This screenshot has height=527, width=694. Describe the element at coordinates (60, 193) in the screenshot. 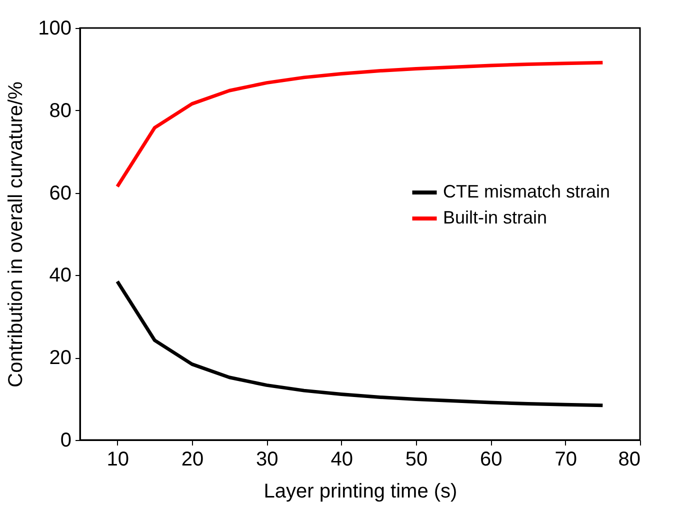

I see `y-tick-label: 60` at that location.